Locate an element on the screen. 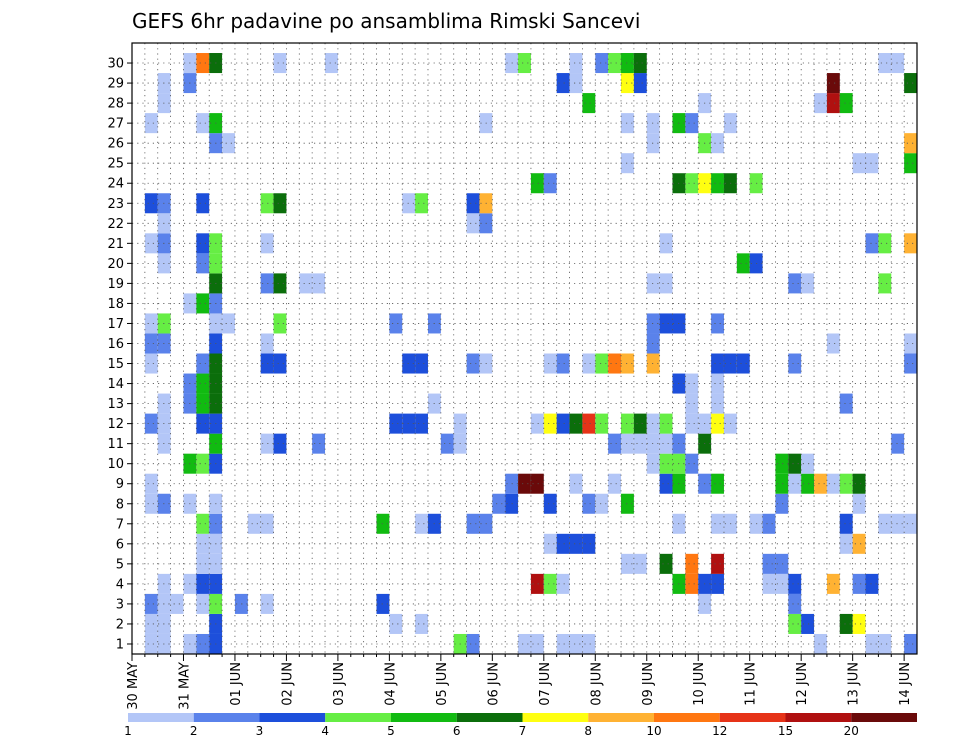 This screenshot has width=960, height=742. y-tick-label: 20 is located at coordinates (115, 264).